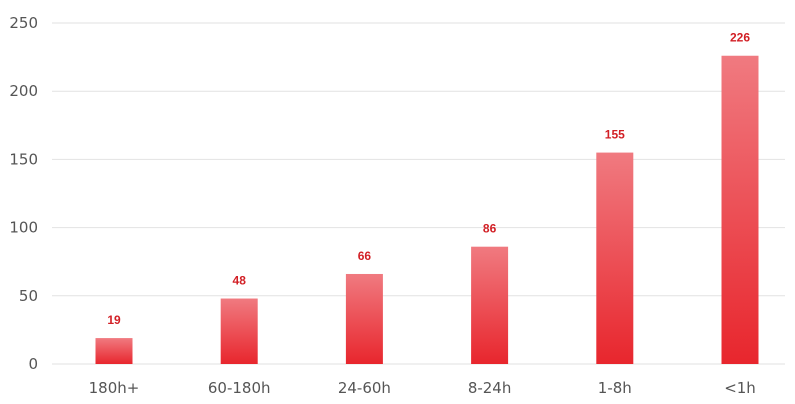 This screenshot has height=404, width=795. I want to click on x-tick-label: 1-8h, so click(615, 388).